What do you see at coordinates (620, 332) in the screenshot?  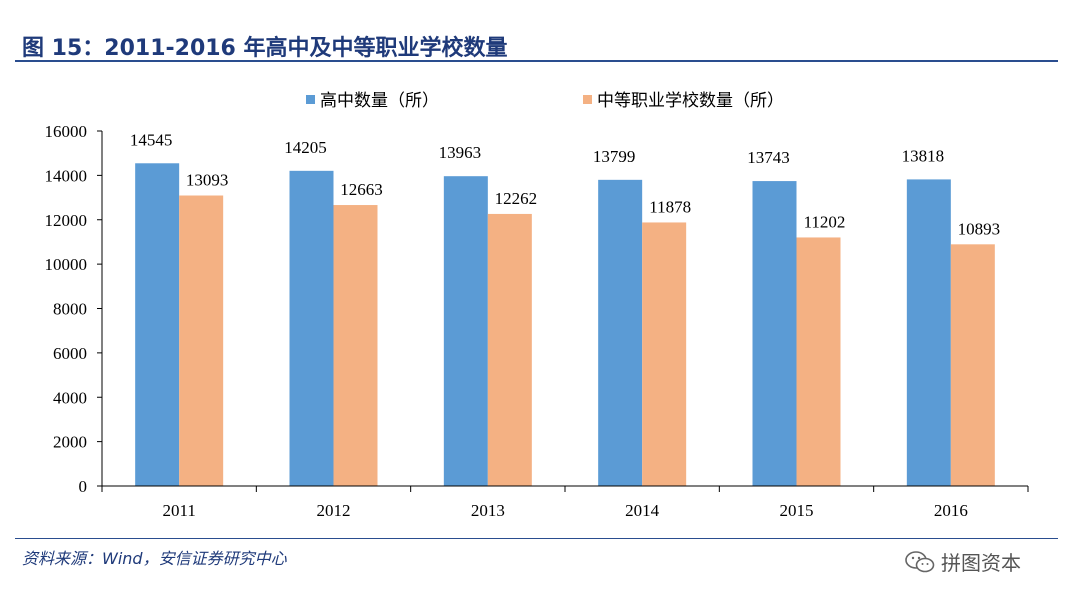 I see `bar-high-school-2014` at bounding box center [620, 332].